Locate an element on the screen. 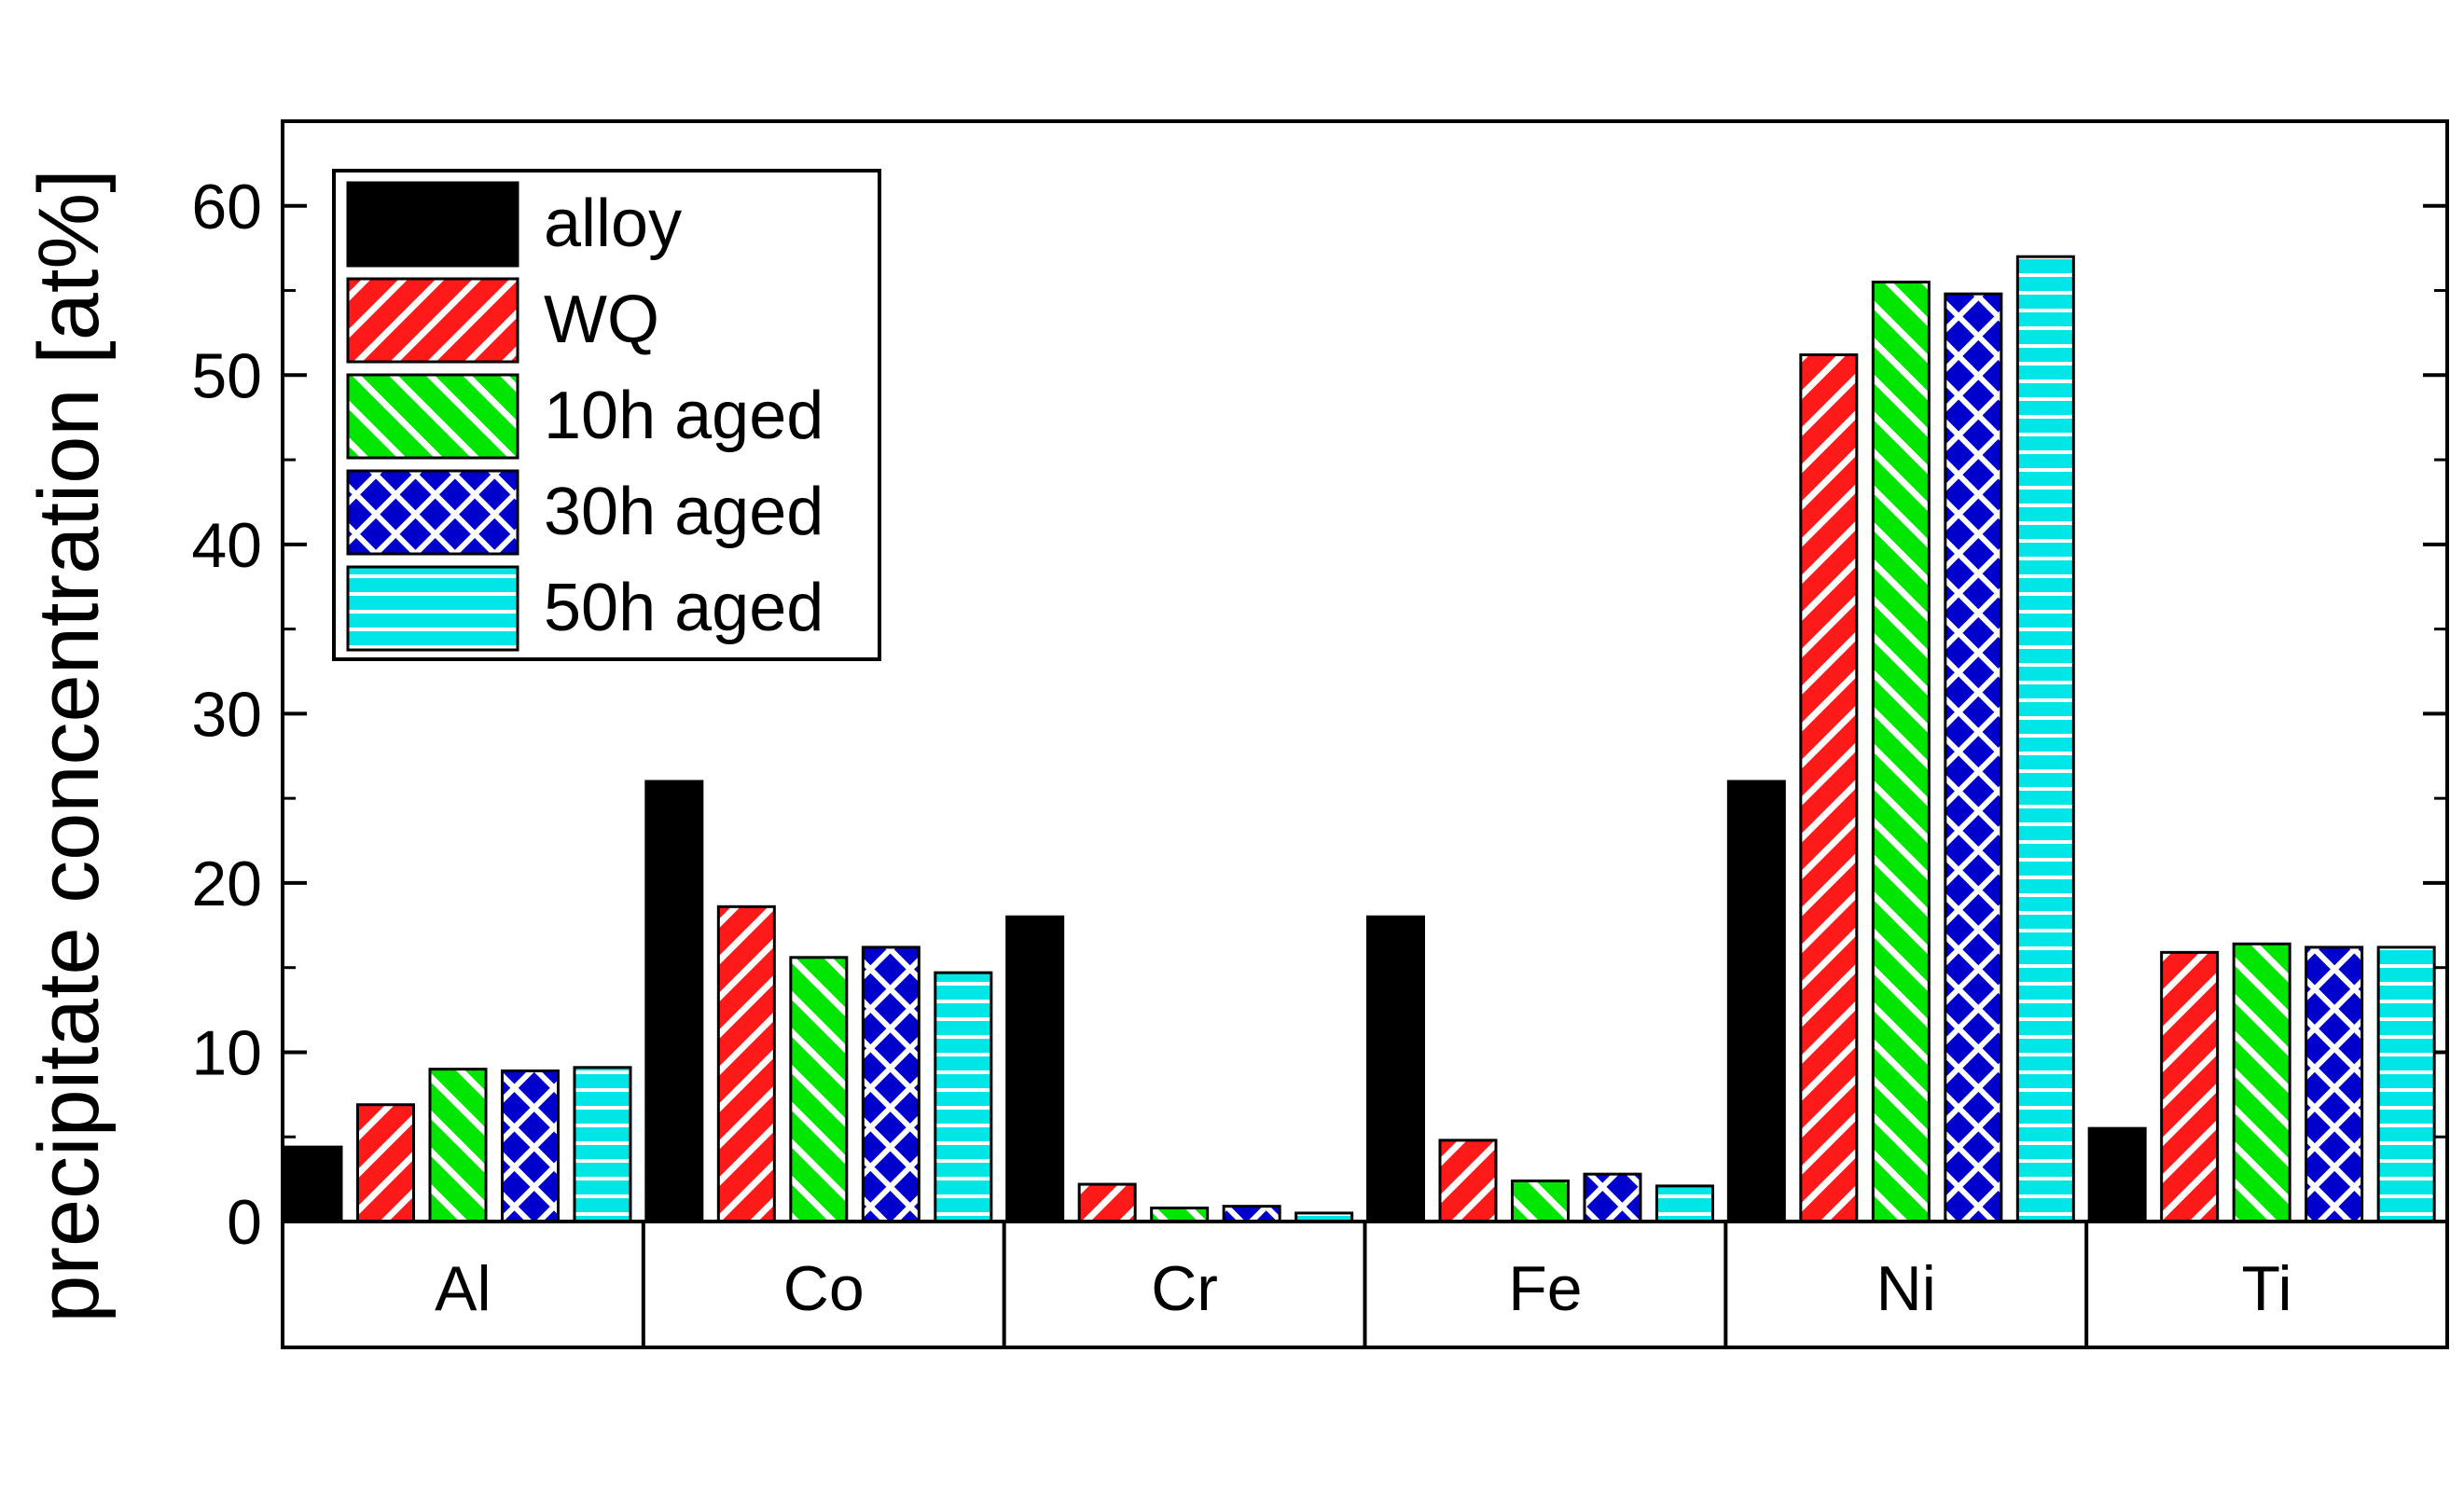  bar-10h-aged-co is located at coordinates (819, 1089).